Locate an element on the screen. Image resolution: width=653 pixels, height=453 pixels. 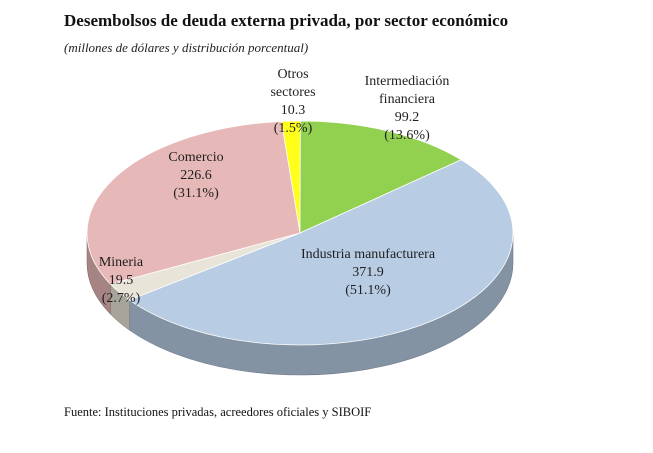
slice-label-industria-manufacturera: Industria manufacturera 371.9 (51.1%) is located at coordinates (368, 272).